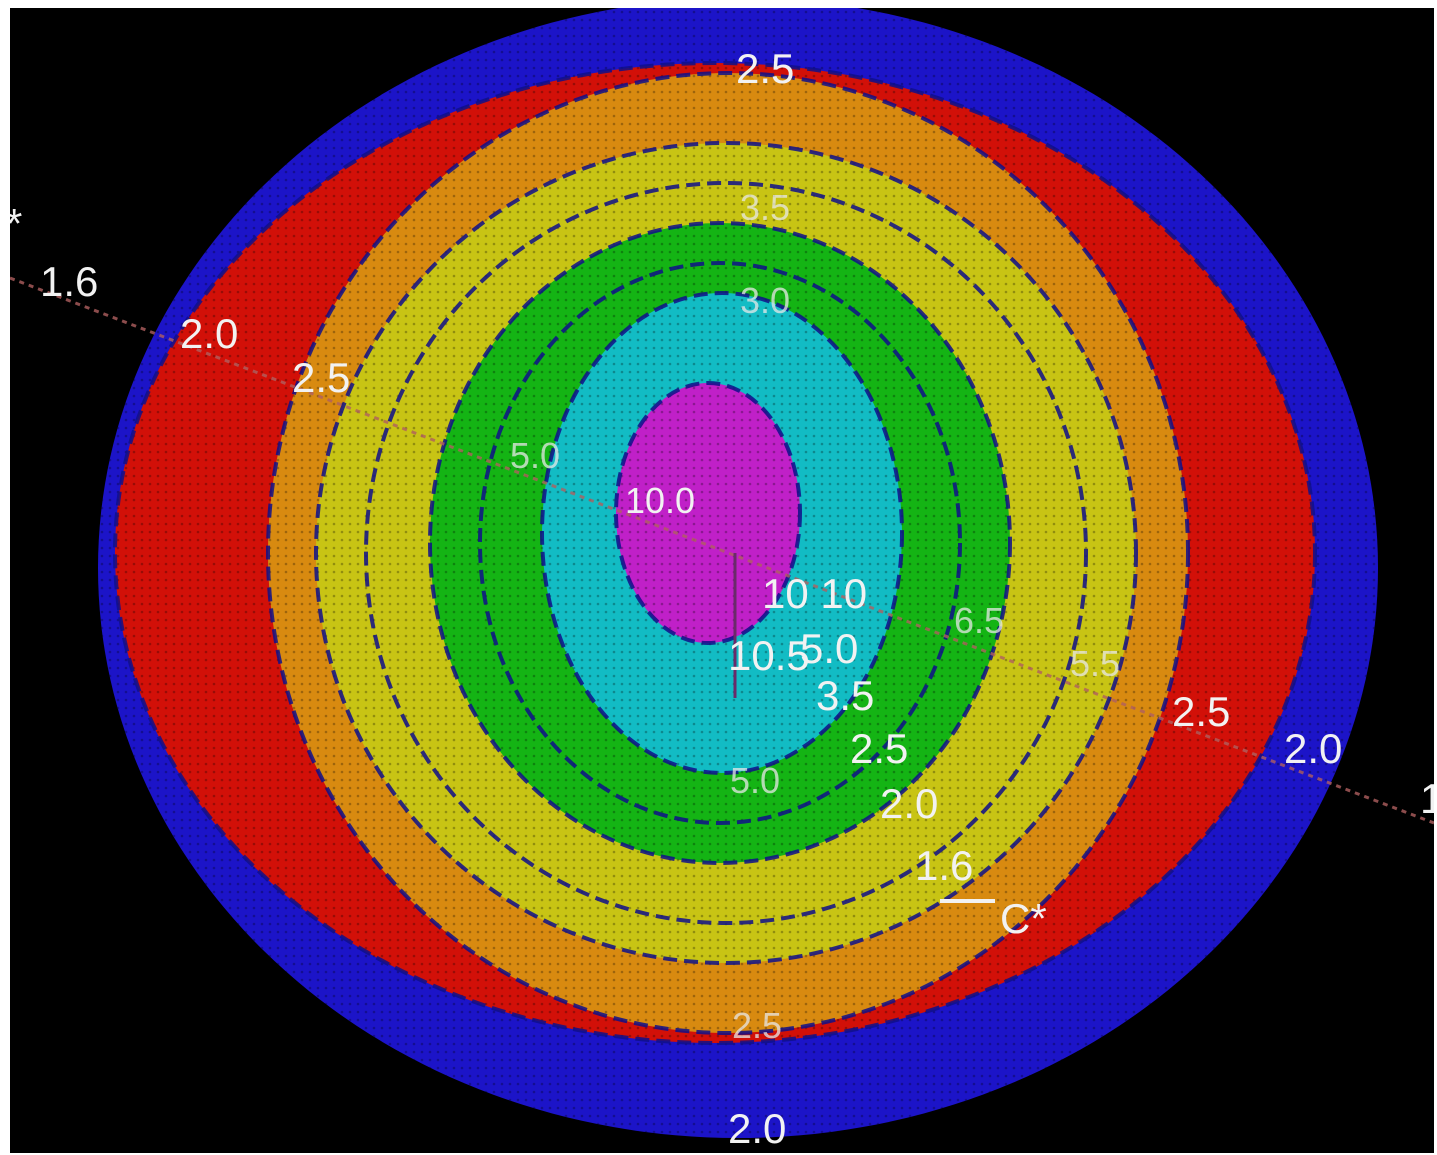 The height and width of the screenshot is (1155, 1437). I want to click on label-left-25: 2.5, so click(321, 377).